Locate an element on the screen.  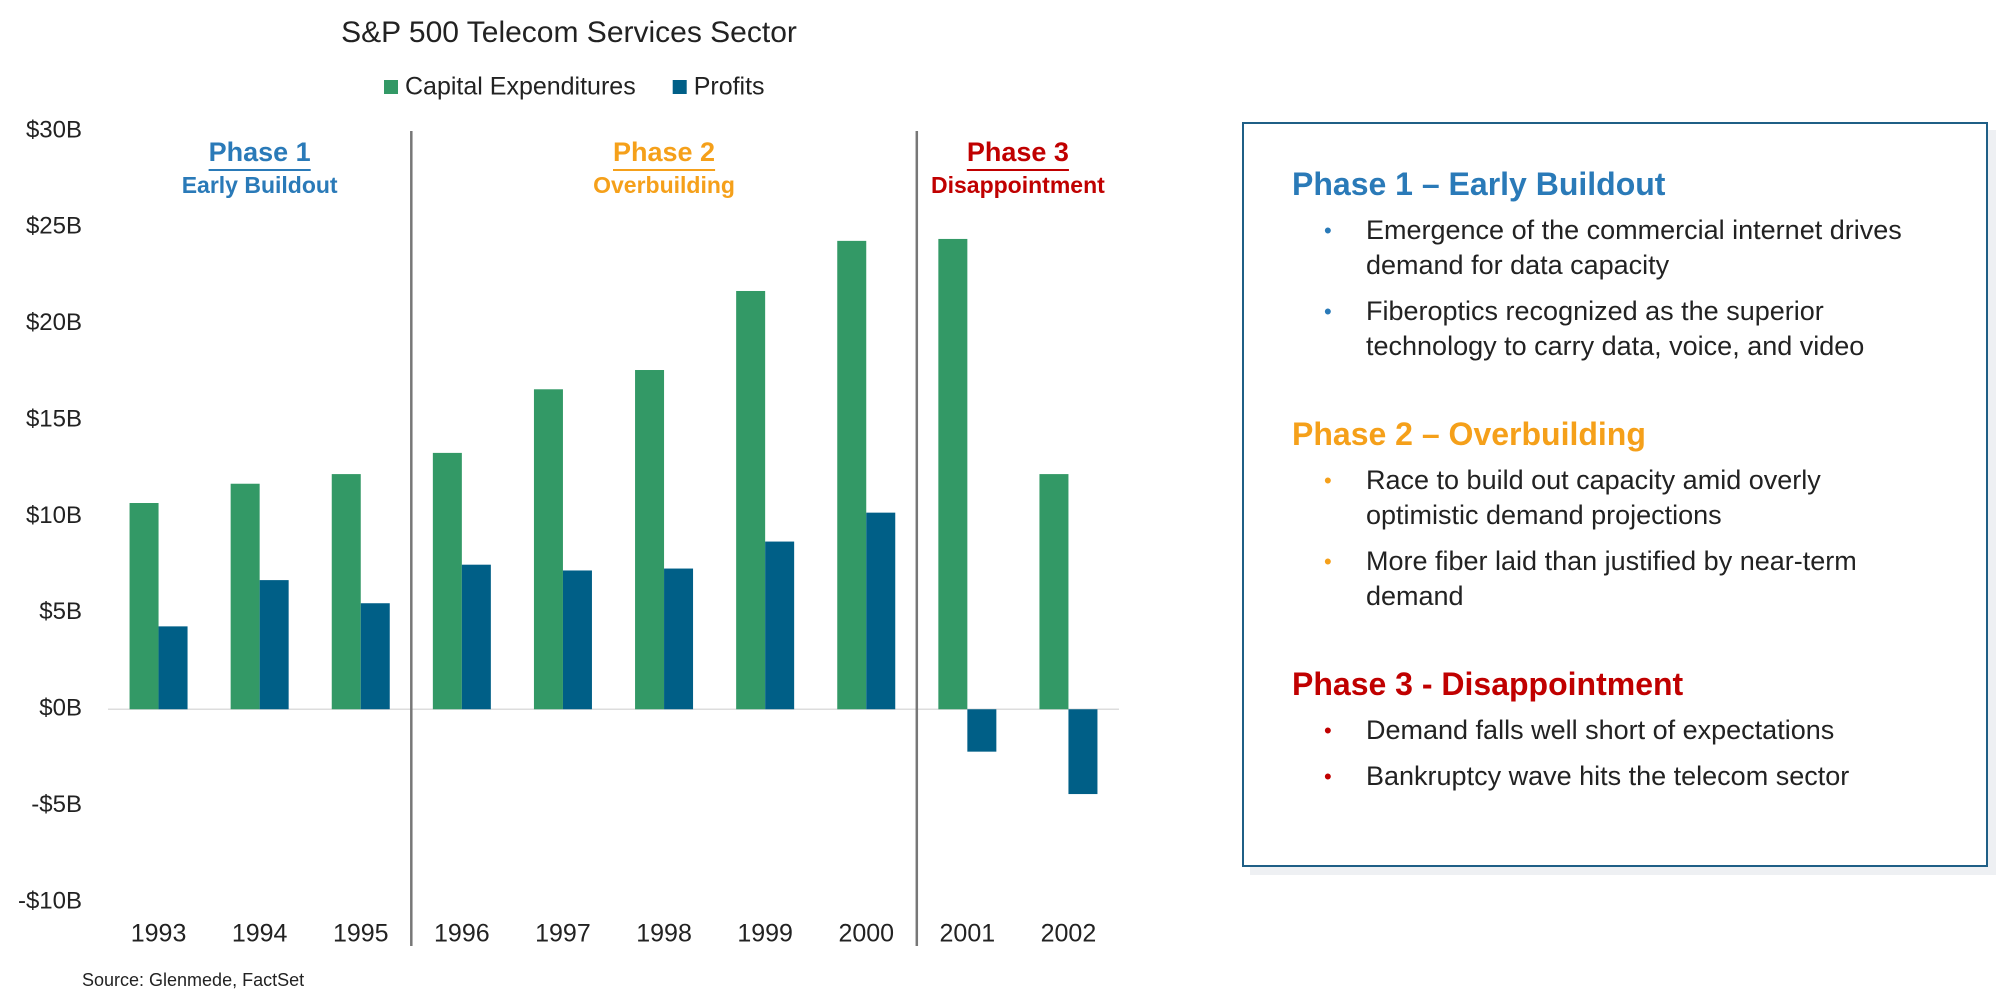
x-tick-label: 2000 is located at coordinates (866, 934).